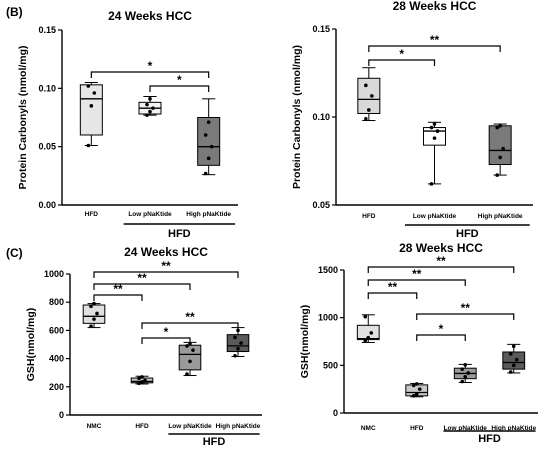 This screenshot has height=450, width=550. I want to click on y-tick-label: 1500, so click(328, 270).